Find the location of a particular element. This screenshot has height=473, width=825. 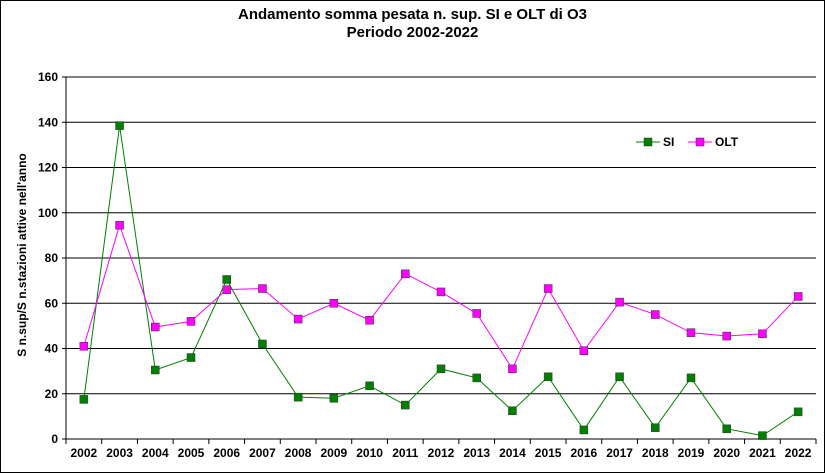

x-tick-label: 2022 is located at coordinates (798, 453).